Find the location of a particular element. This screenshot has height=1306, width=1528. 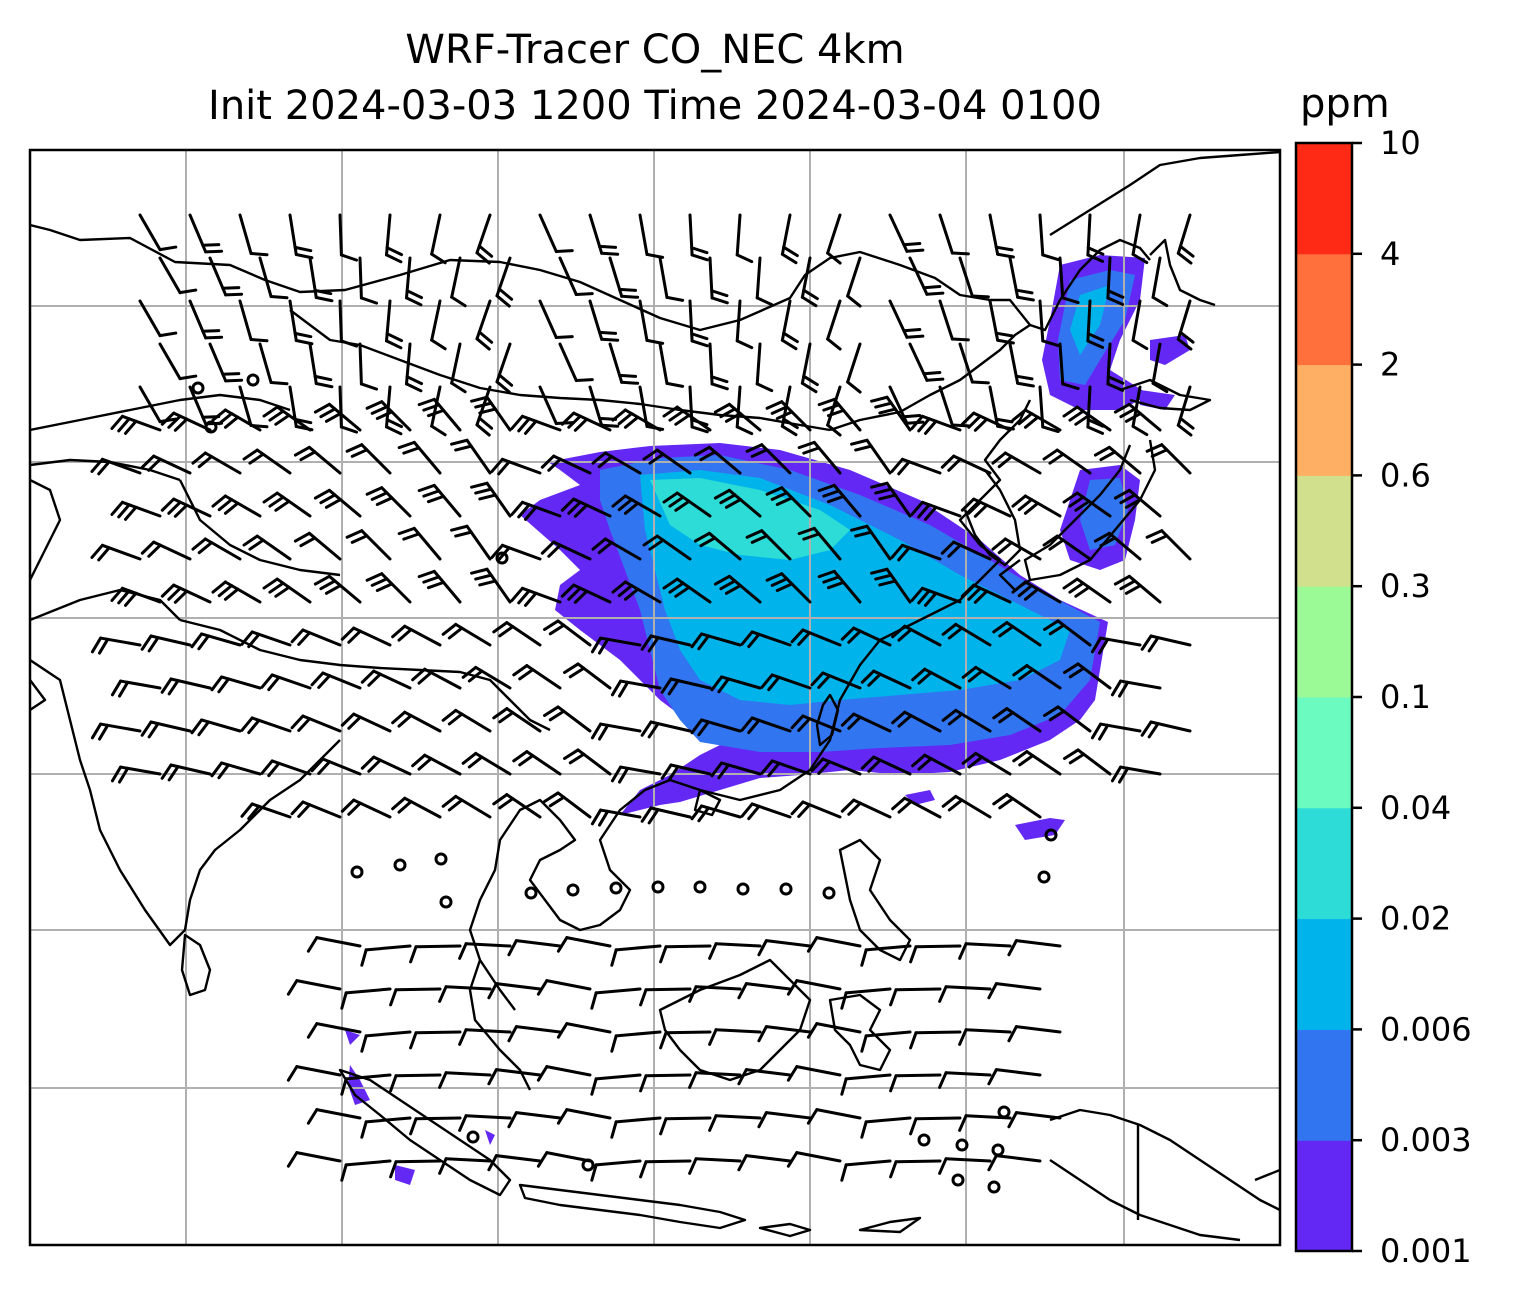

colorbar-tick-label: 2 is located at coordinates (1390, 365).